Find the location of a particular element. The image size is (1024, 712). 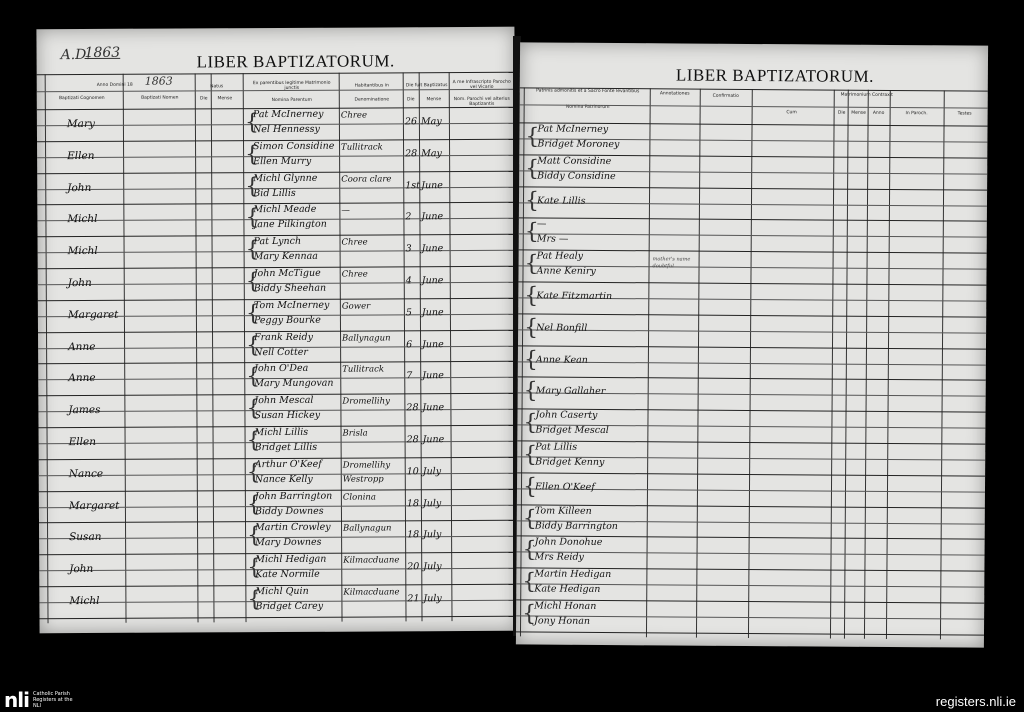

residence: Kilmacduane is located at coordinates (371, 592).